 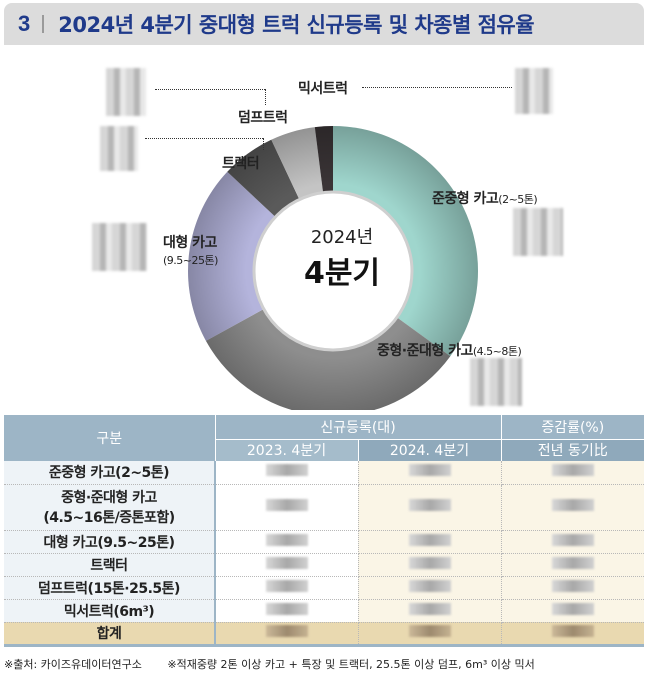 What do you see at coordinates (119, 148) in the screenshot?
I see `blurred-value-tractor` at bounding box center [119, 148].